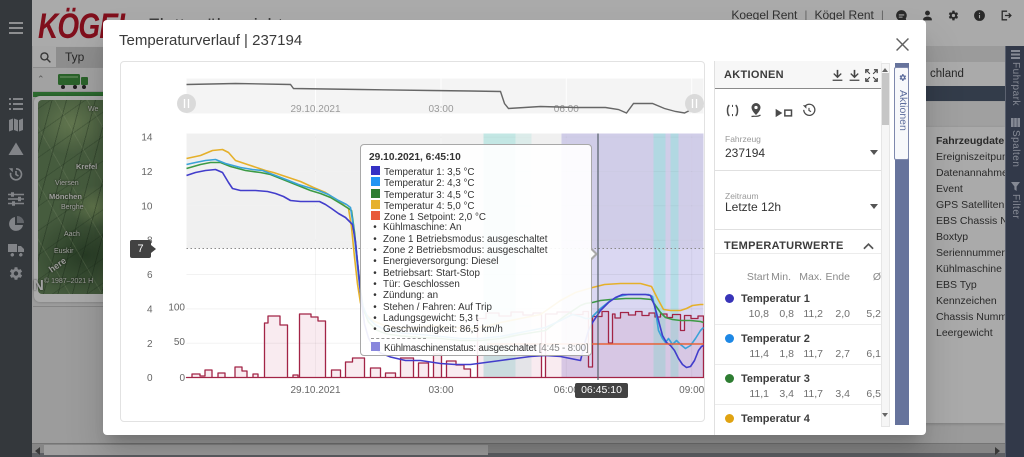 The image size is (1024, 457). Describe the element at coordinates (176, 308) in the screenshot. I see `svg-text: 100` at that location.